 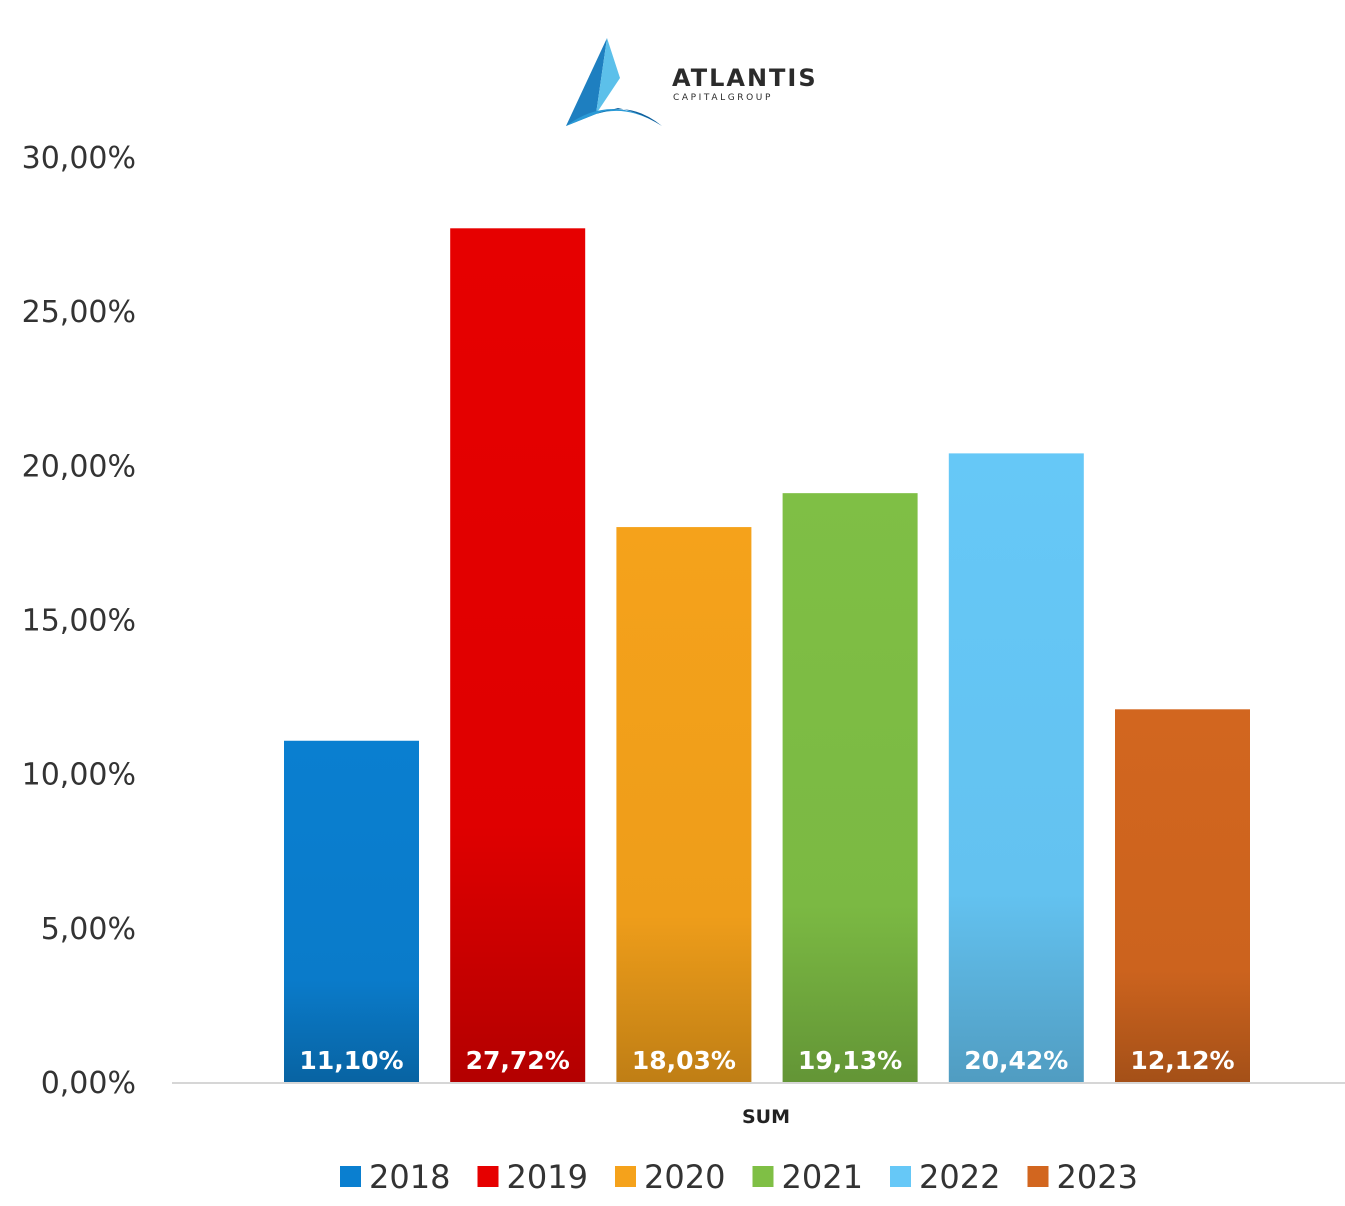 What do you see at coordinates (766, 1117) in the screenshot?
I see `x-category-label: SUM` at bounding box center [766, 1117].